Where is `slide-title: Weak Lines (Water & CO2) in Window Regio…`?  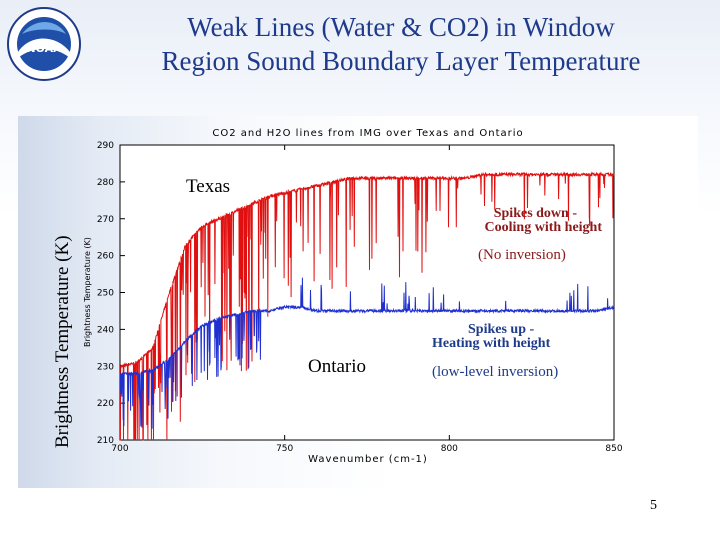 slide-title: Weak Lines (Water & CO2) in Window Regio… is located at coordinates (401, 44).